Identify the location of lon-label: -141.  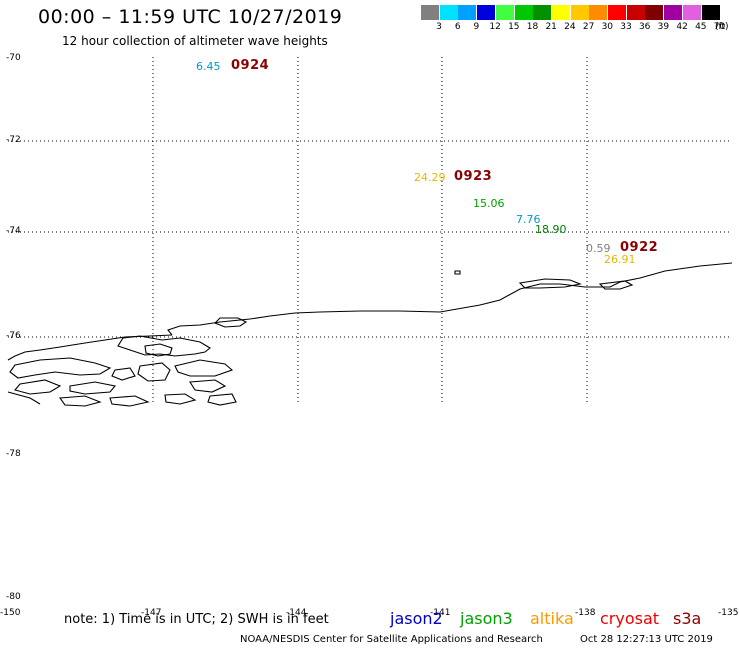
(440, 613).